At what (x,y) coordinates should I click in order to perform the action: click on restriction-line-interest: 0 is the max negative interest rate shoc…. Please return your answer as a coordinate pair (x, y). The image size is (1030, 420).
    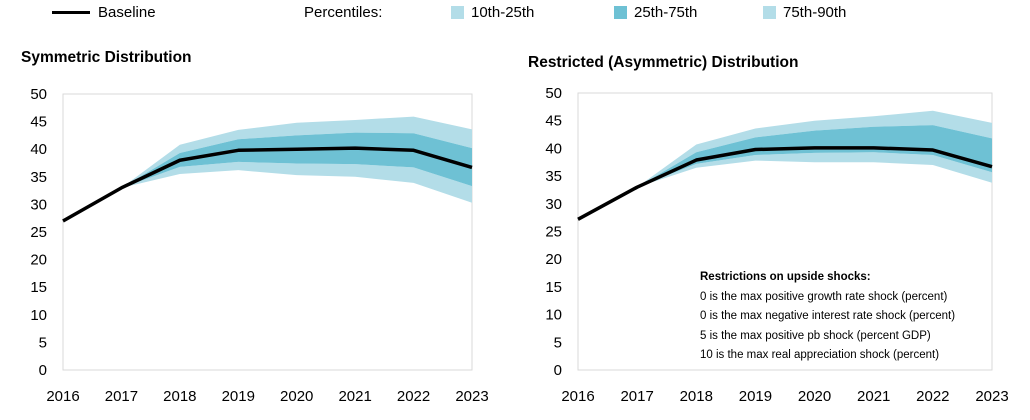
    Looking at the image, I should click on (828, 316).